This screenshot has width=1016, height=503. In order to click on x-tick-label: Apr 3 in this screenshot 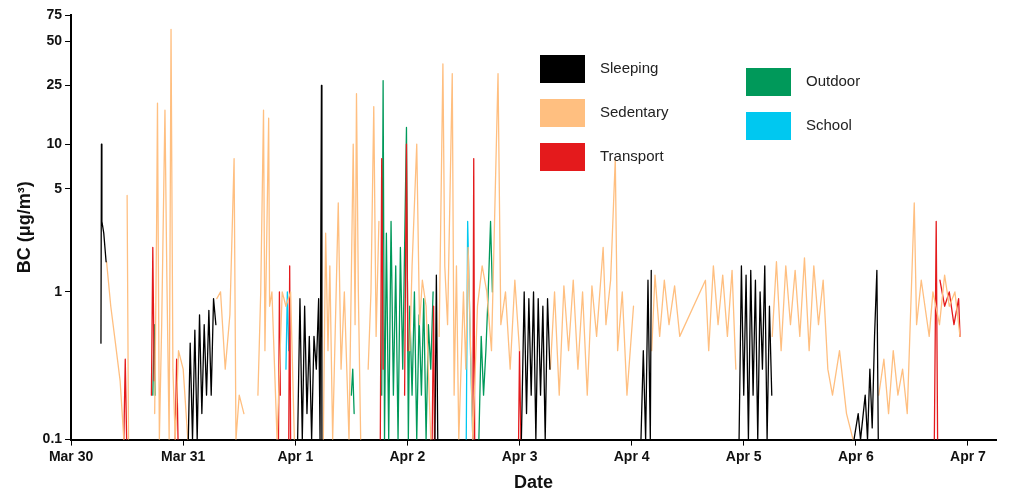, I will do `click(519, 455)`.